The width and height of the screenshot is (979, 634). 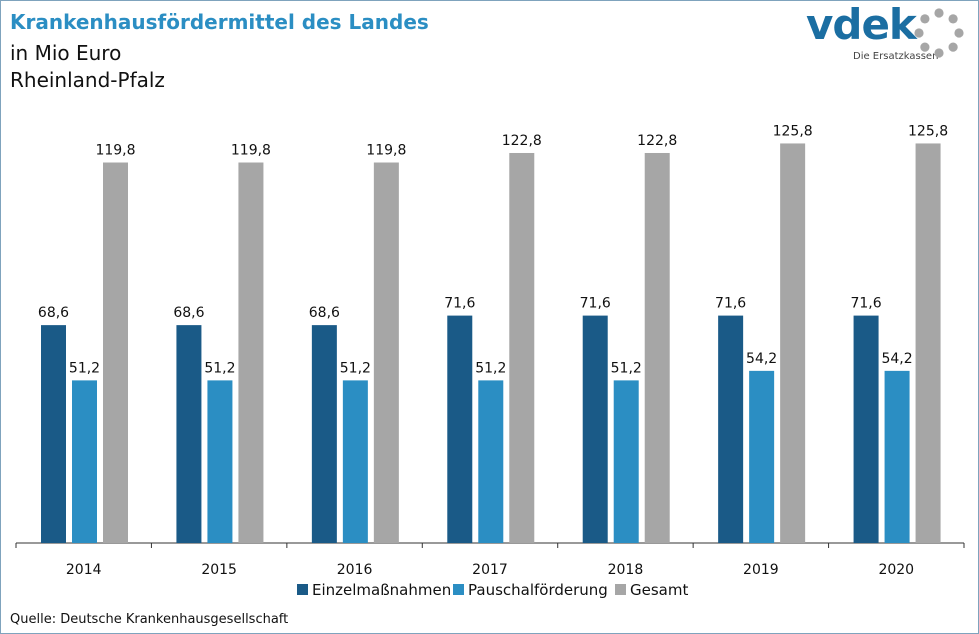 I want to click on x-tick-label: 2014, so click(x=84, y=570).